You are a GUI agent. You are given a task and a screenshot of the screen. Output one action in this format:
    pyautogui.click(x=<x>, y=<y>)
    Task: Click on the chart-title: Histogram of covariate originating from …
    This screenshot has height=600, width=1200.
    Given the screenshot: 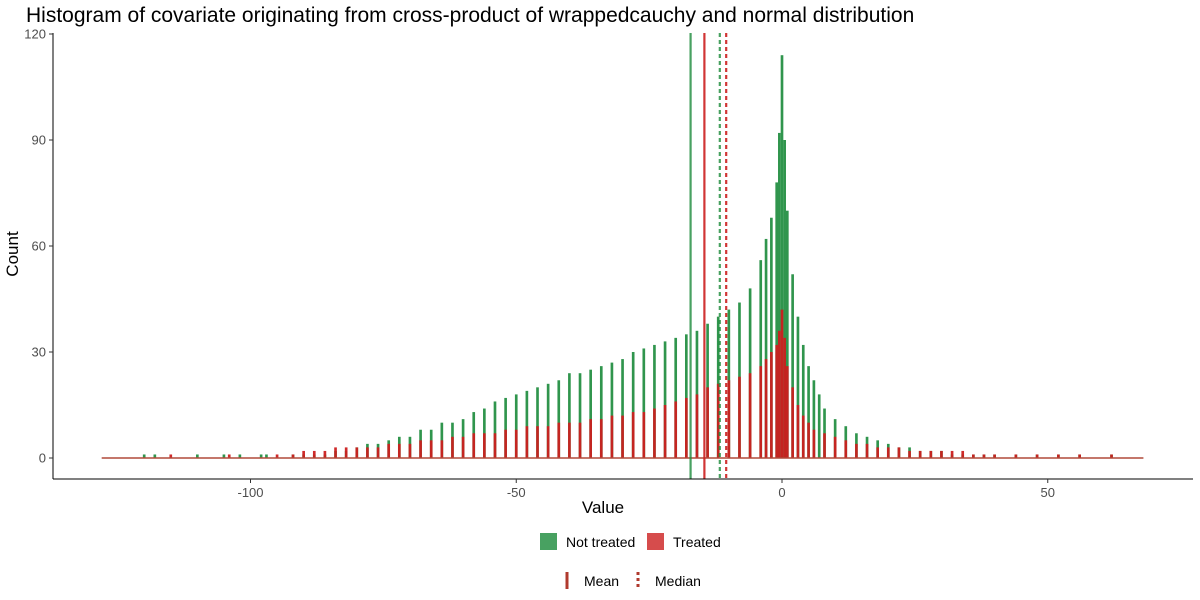 What is the action you would take?
    pyautogui.click(x=470, y=15)
    